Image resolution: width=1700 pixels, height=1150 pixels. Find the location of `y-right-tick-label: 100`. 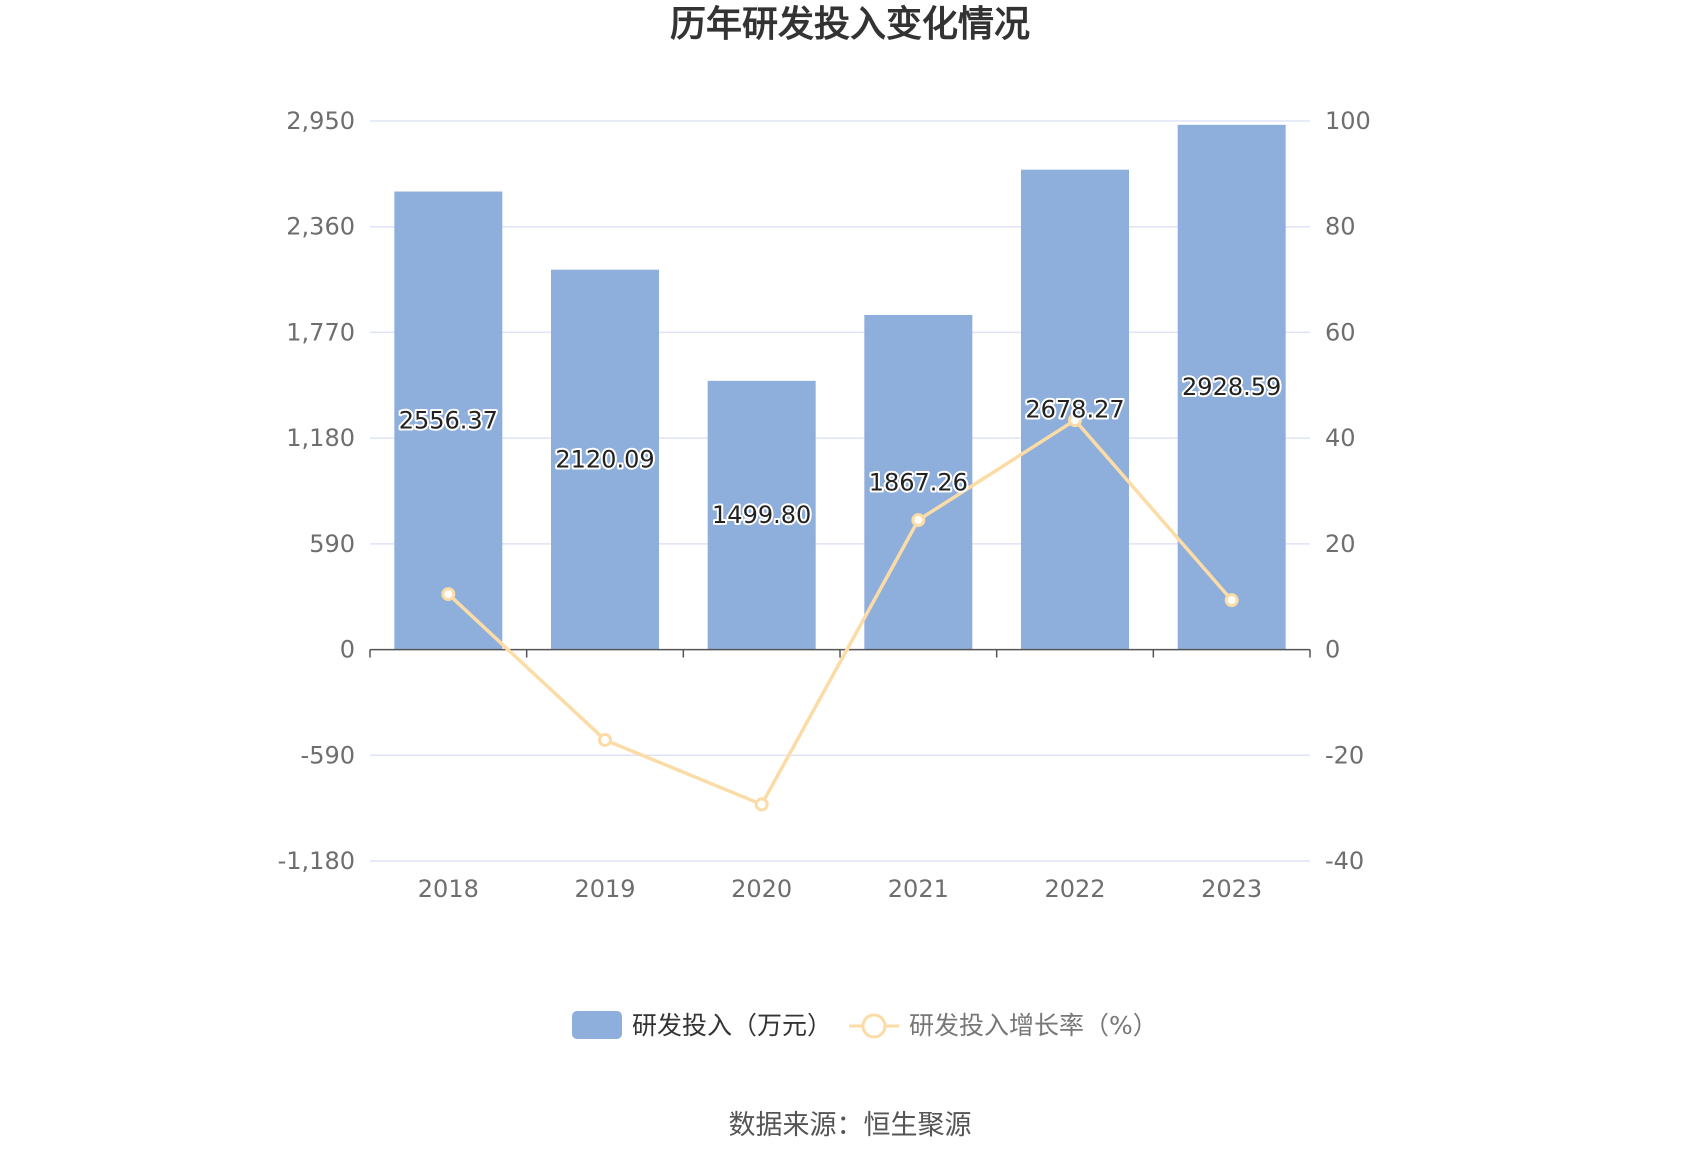

y-right-tick-label: 100 is located at coordinates (1348, 121).